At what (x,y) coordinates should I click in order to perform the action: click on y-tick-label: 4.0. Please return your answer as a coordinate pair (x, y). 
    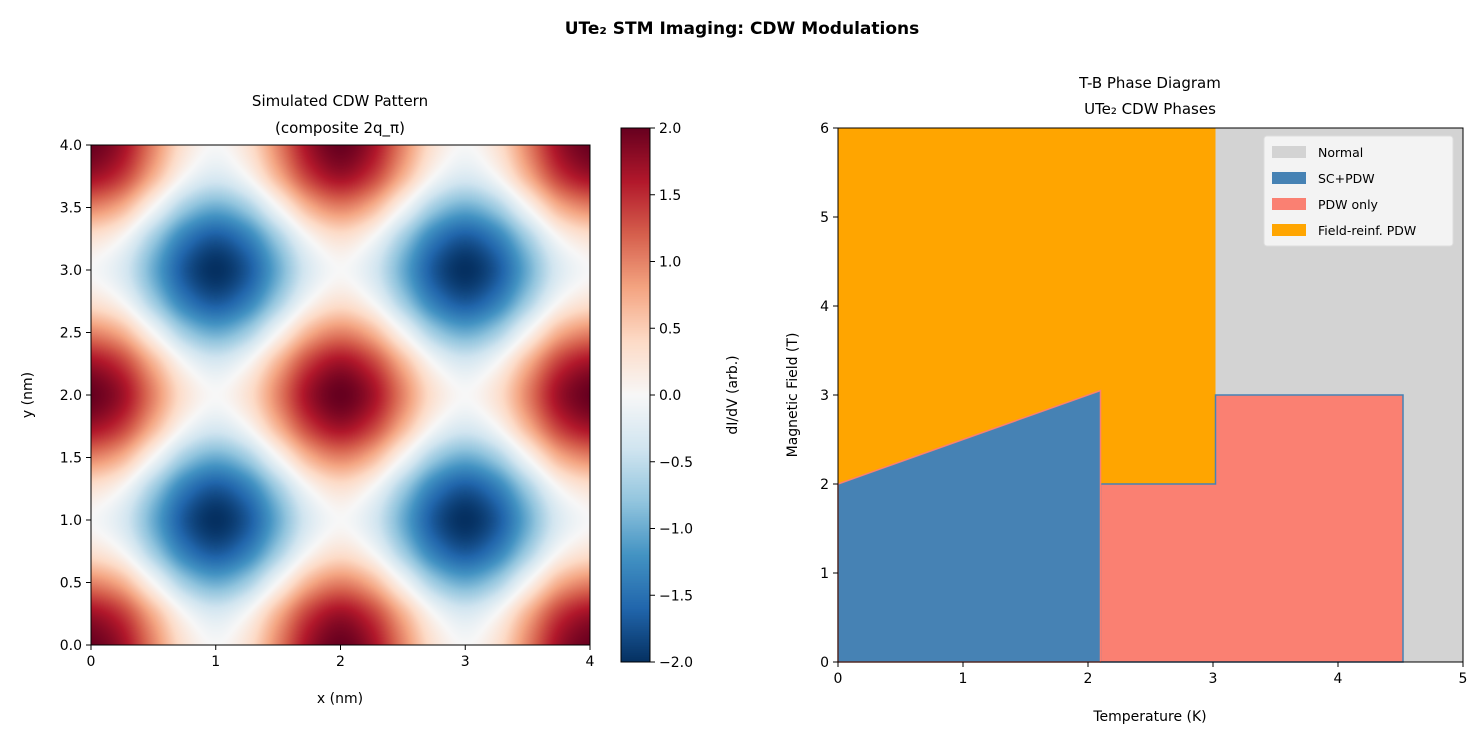
    Looking at the image, I should click on (71, 146).